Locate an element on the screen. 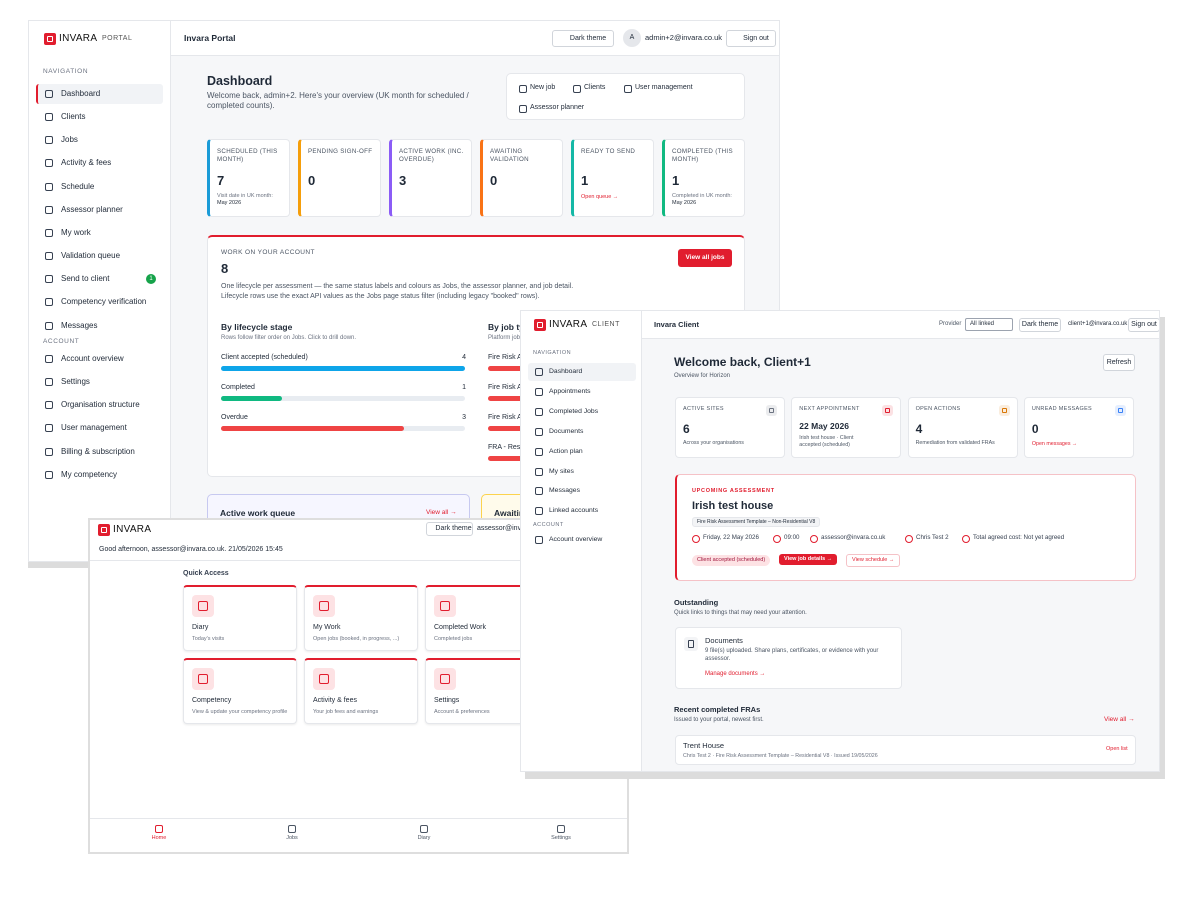  doc-icon is located at coordinates (691, 644).